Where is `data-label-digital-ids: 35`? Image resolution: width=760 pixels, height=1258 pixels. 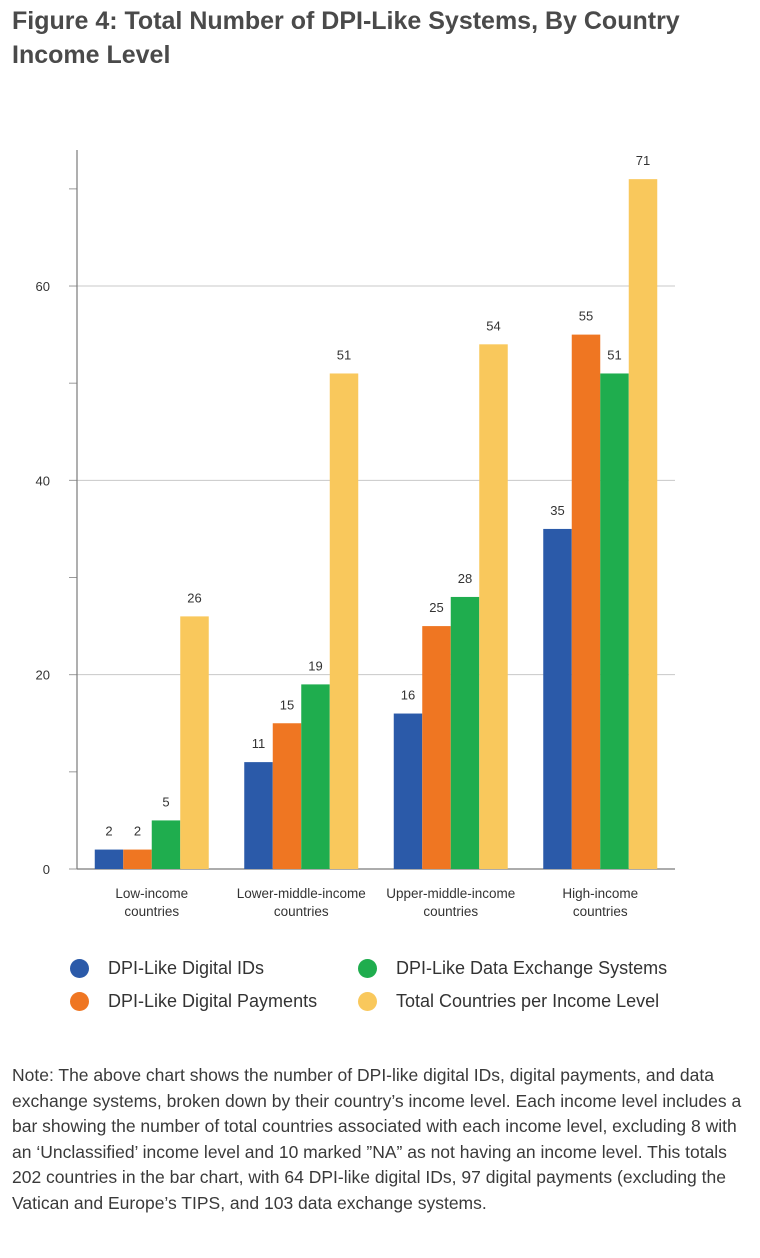
data-label-digital-ids: 35 is located at coordinates (557, 510).